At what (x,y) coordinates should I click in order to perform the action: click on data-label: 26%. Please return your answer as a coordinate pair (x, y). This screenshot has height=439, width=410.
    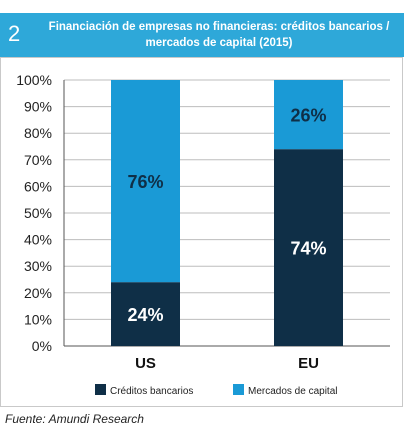
    Looking at the image, I should click on (308, 116).